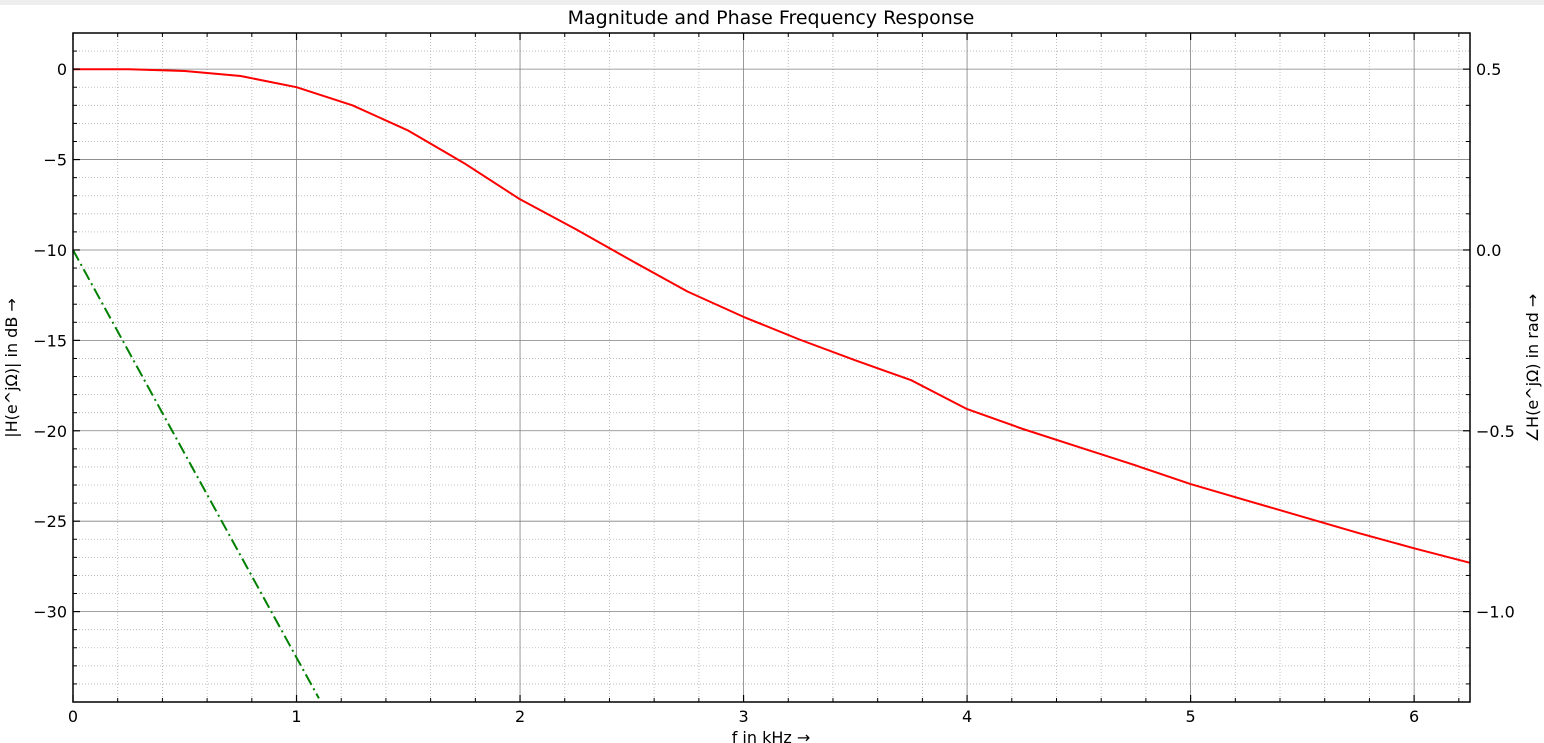  Describe the element at coordinates (1532, 368) in the screenshot. I see `y-axis-right-title: ∠H(e^jΩ) in rad →` at that location.